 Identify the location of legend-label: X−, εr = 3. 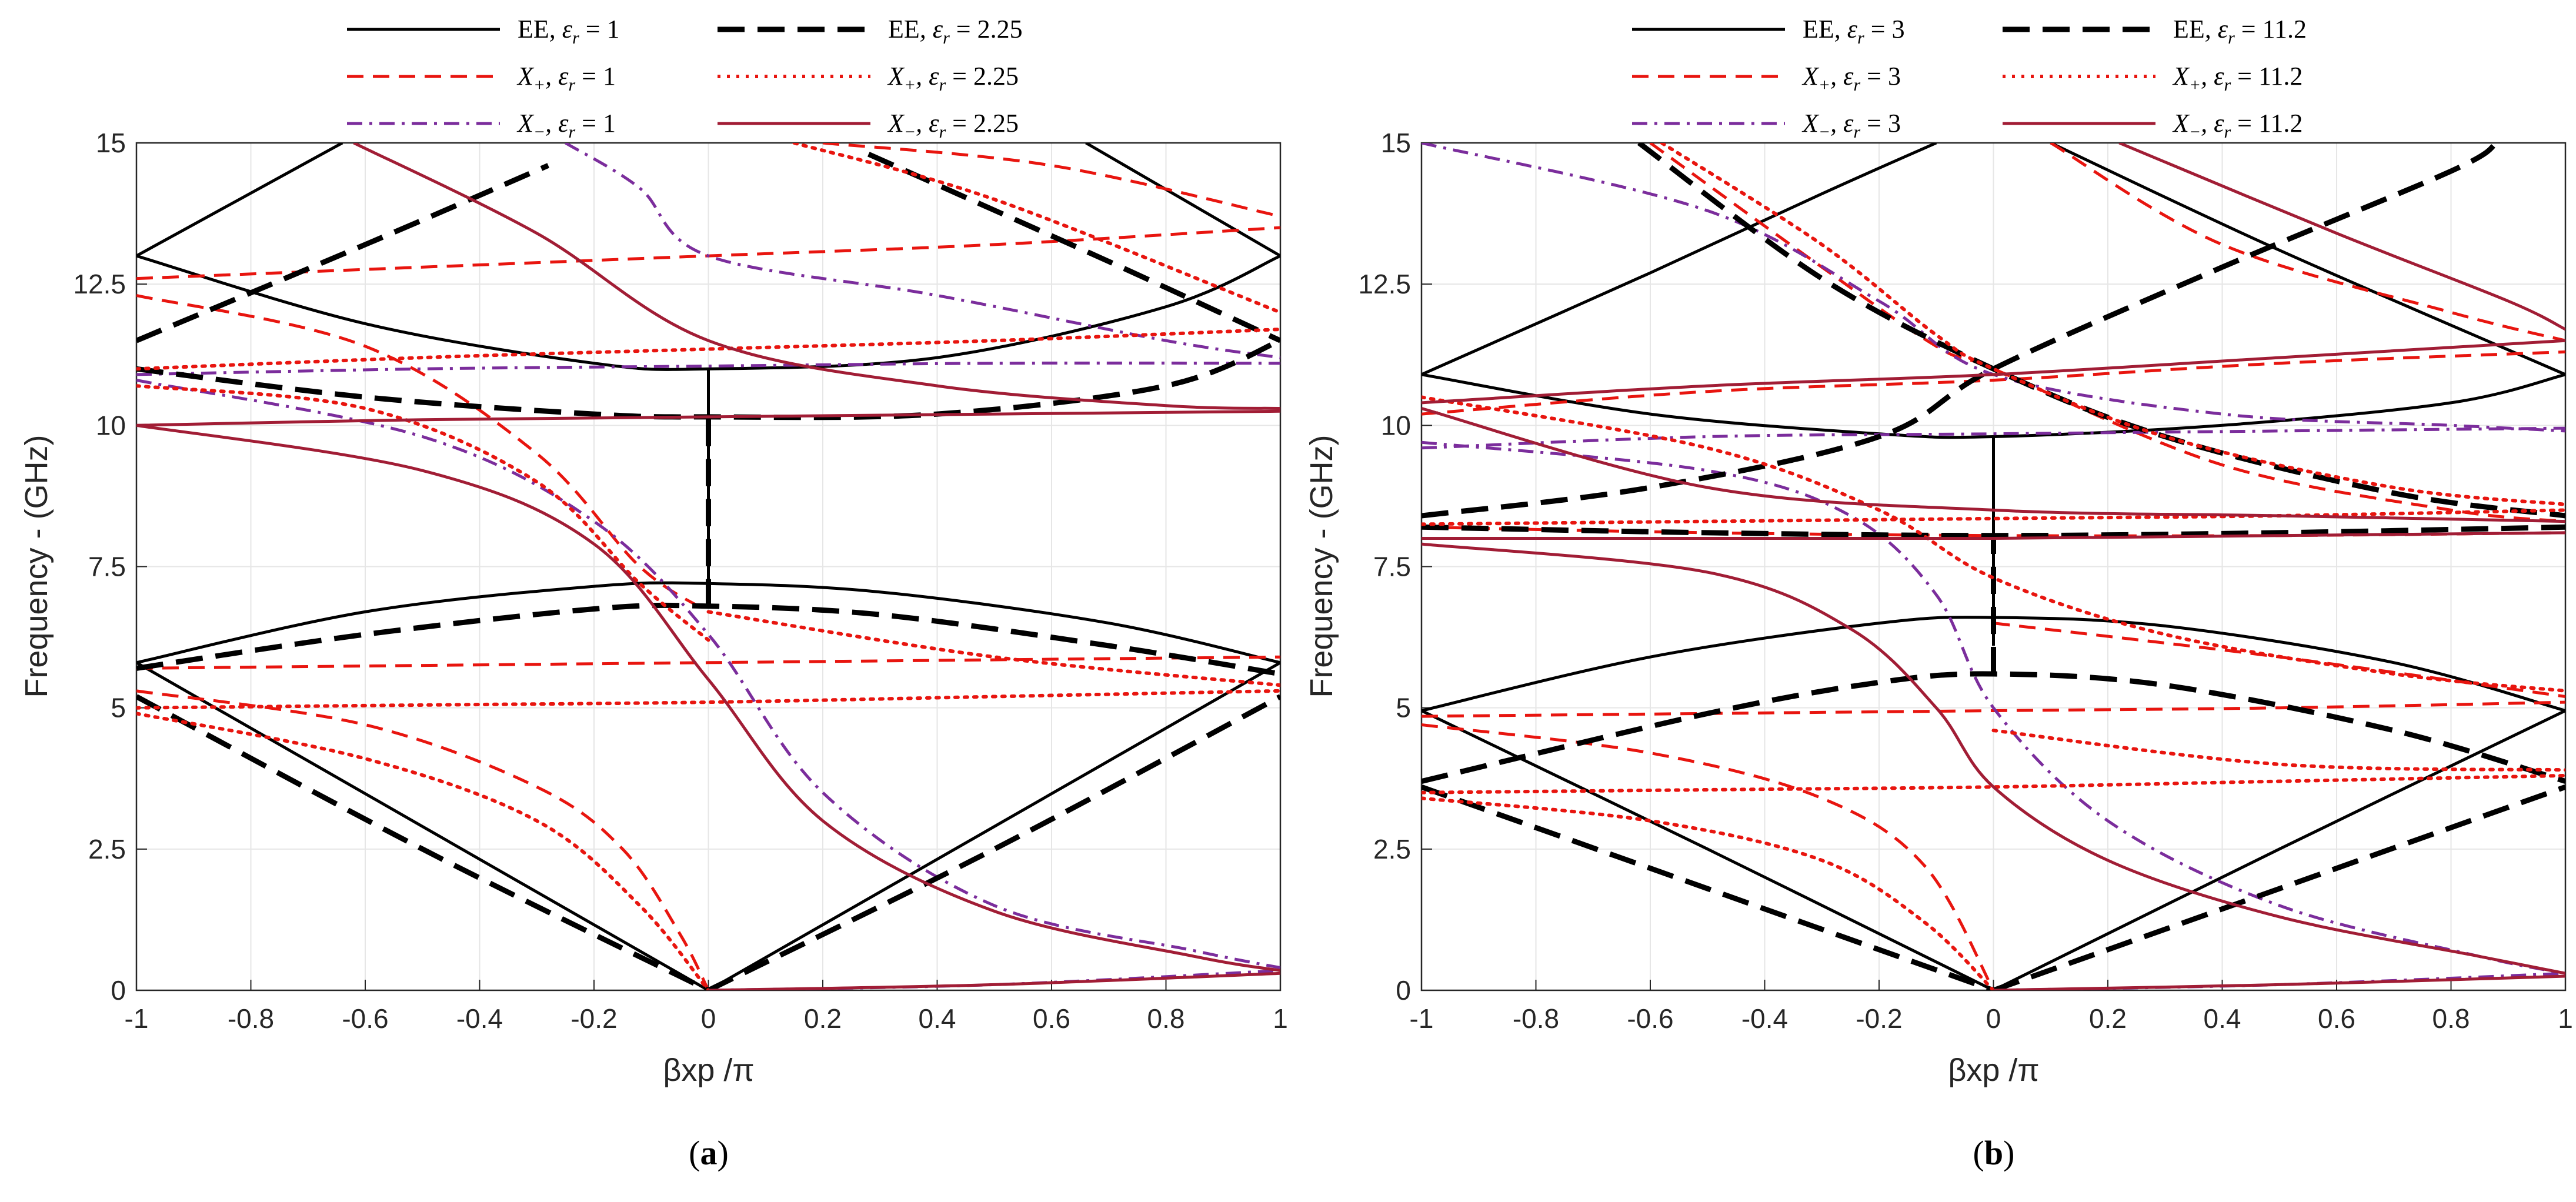
(1851, 125).